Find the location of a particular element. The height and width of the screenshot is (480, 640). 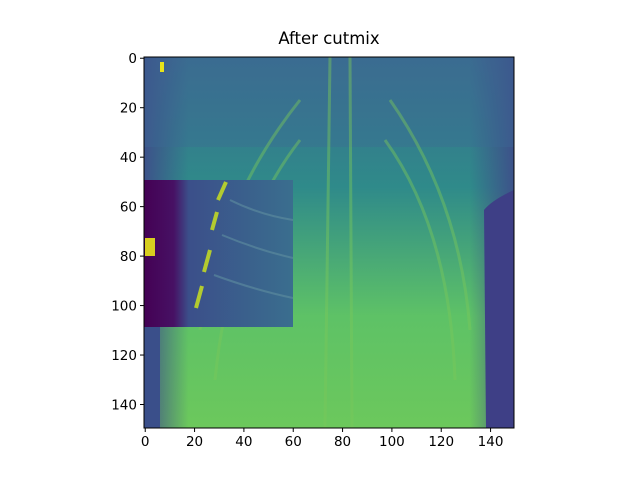

y-tick-label: 140 is located at coordinates (124, 406).